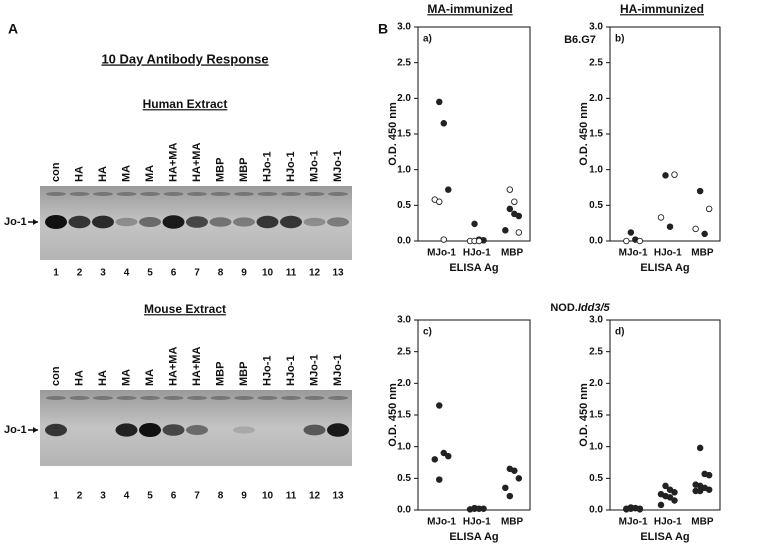 The height and width of the screenshot is (549, 757). I want to click on lane-number: 4, so click(127, 273).